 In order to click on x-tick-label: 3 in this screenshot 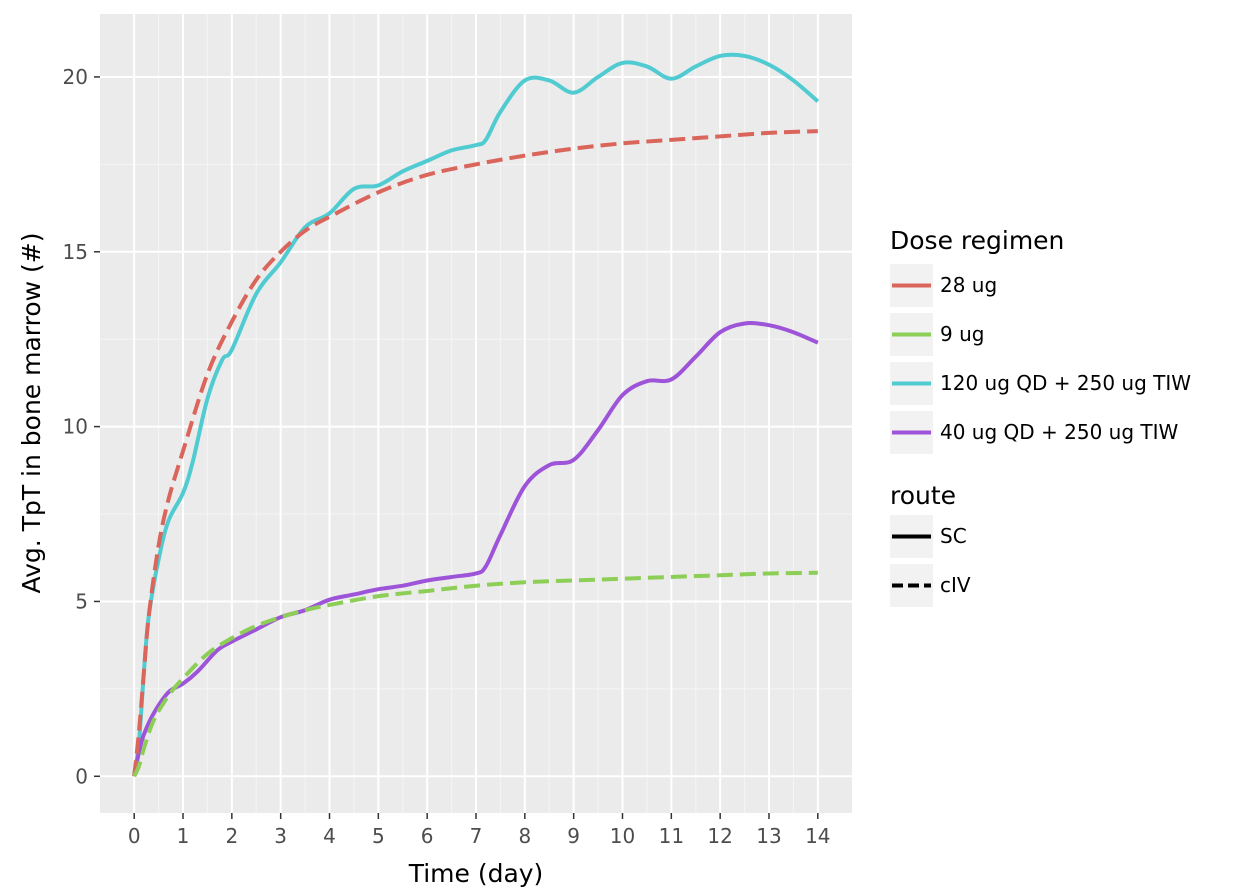, I will do `click(280, 836)`.